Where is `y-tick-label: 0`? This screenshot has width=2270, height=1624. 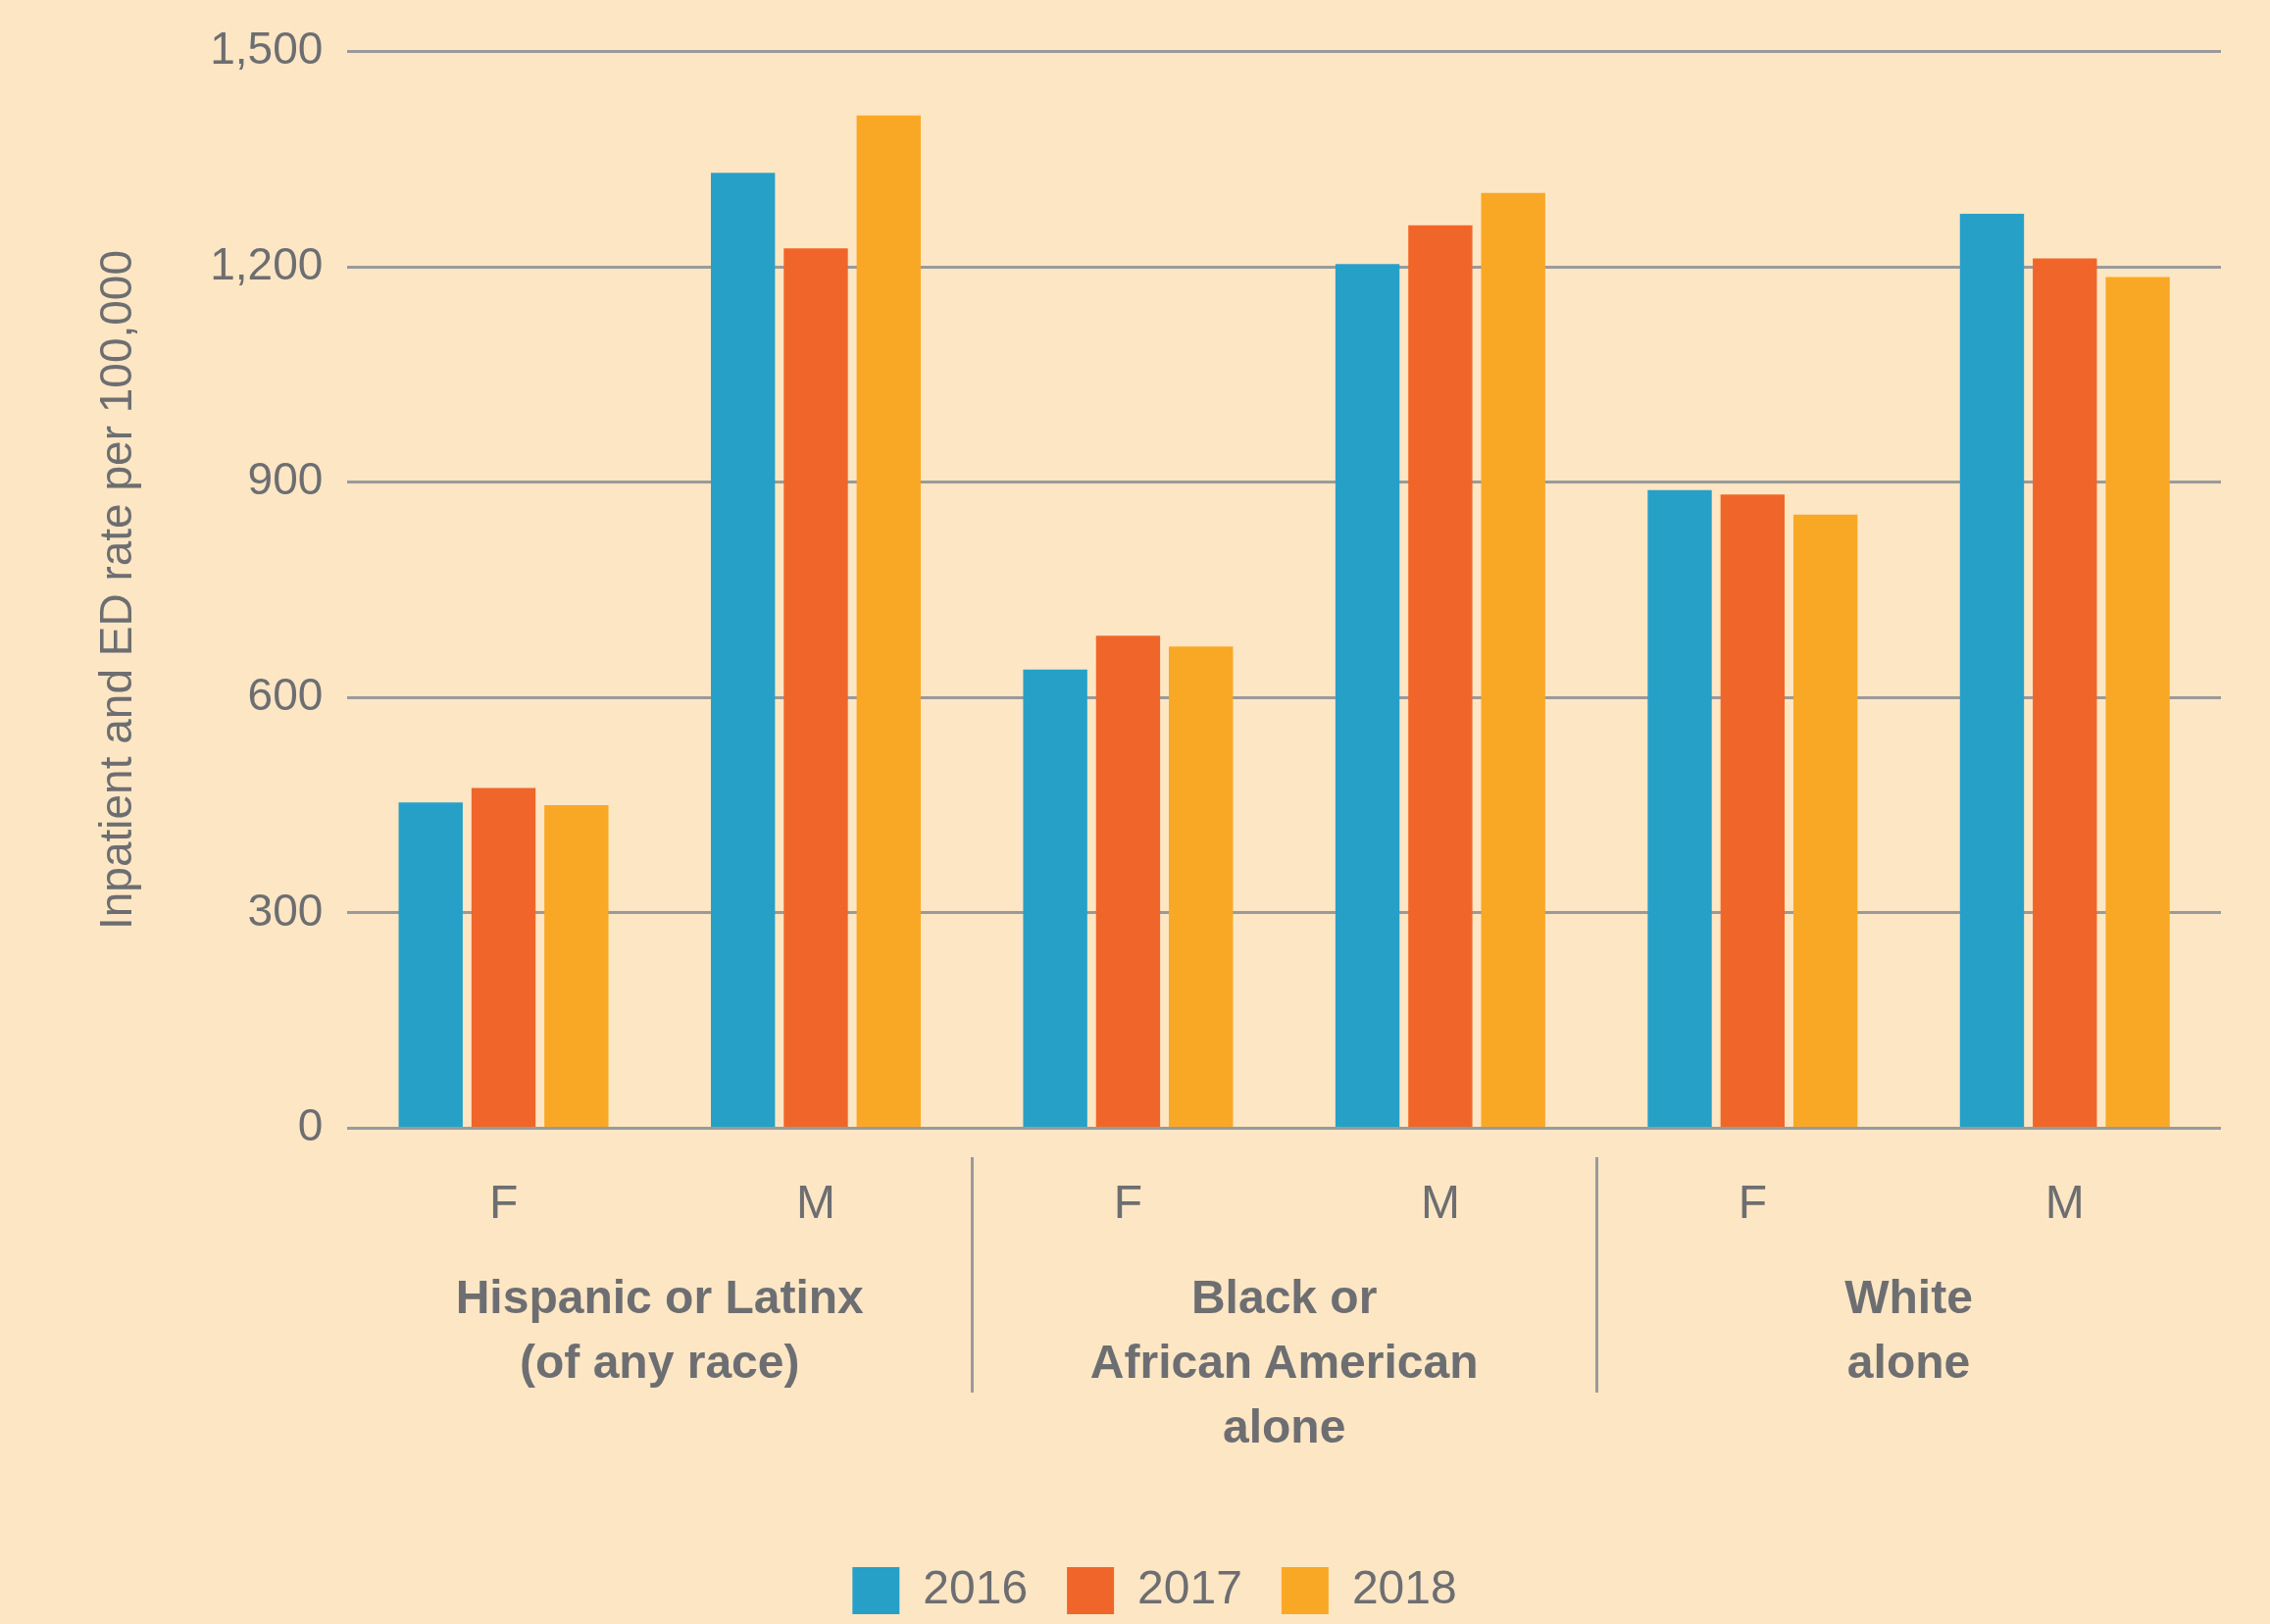 y-tick-label: 0 is located at coordinates (311, 1125).